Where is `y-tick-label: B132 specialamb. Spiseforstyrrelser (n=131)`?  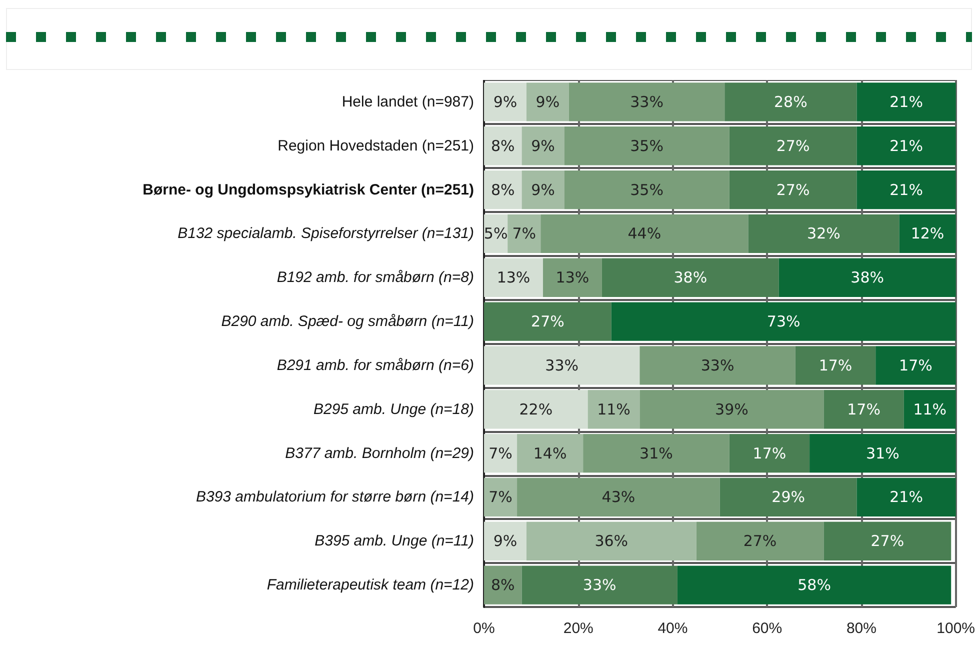 y-tick-label: B132 specialamb. Spiseforstyrrelser (n=131) is located at coordinates (326, 233).